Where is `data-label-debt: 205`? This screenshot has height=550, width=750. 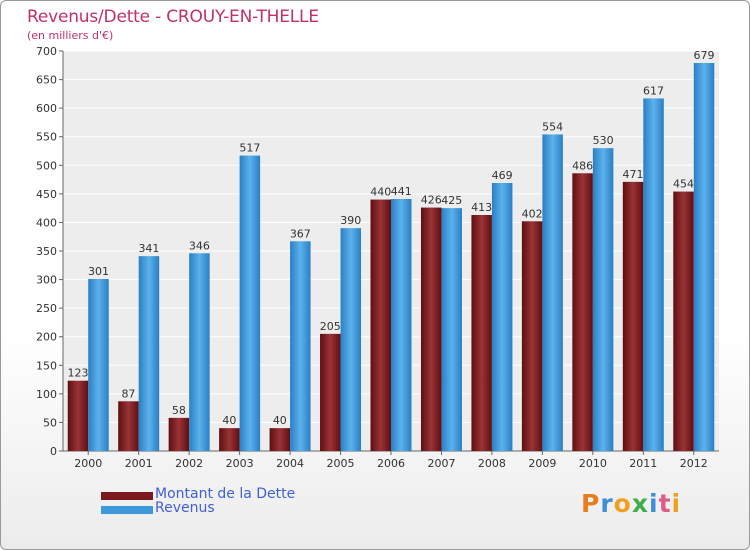 data-label-debt: 205 is located at coordinates (330, 326).